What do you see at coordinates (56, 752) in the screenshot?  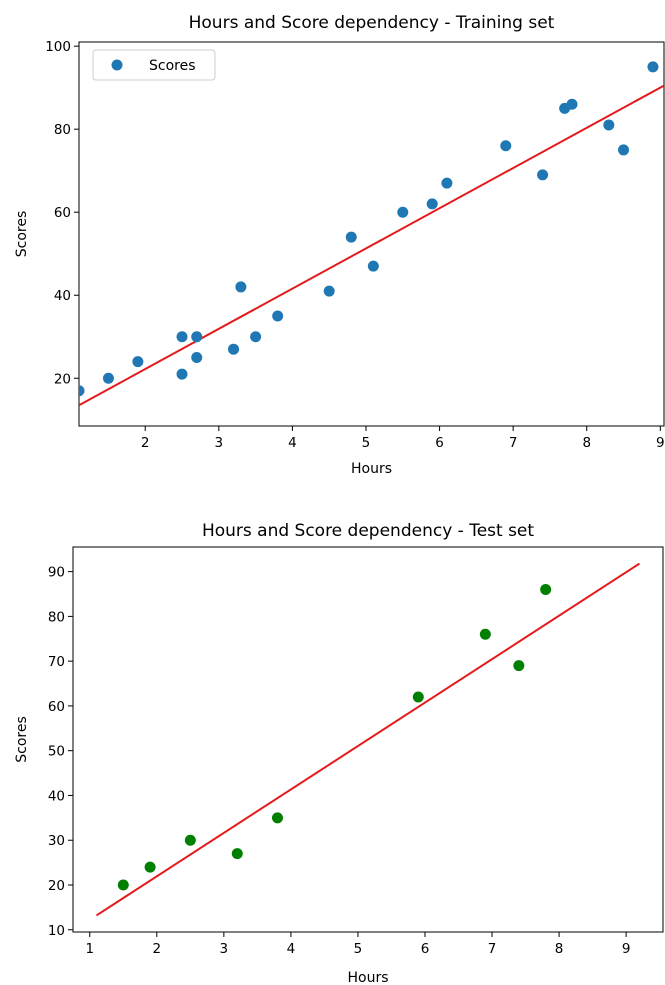 I see `y-tick-label: 50` at bounding box center [56, 752].